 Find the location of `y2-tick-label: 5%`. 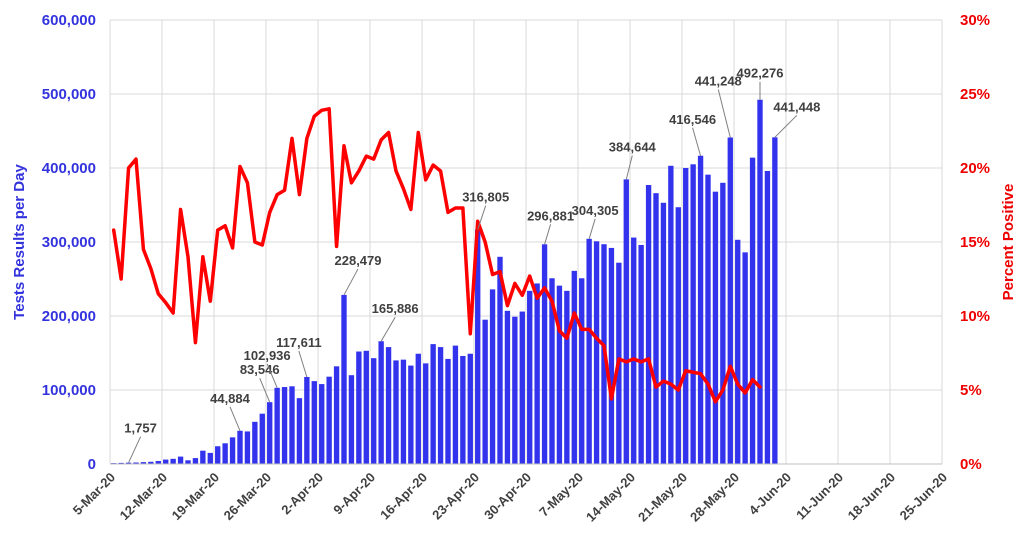

y2-tick-label: 5% is located at coordinates (971, 390).